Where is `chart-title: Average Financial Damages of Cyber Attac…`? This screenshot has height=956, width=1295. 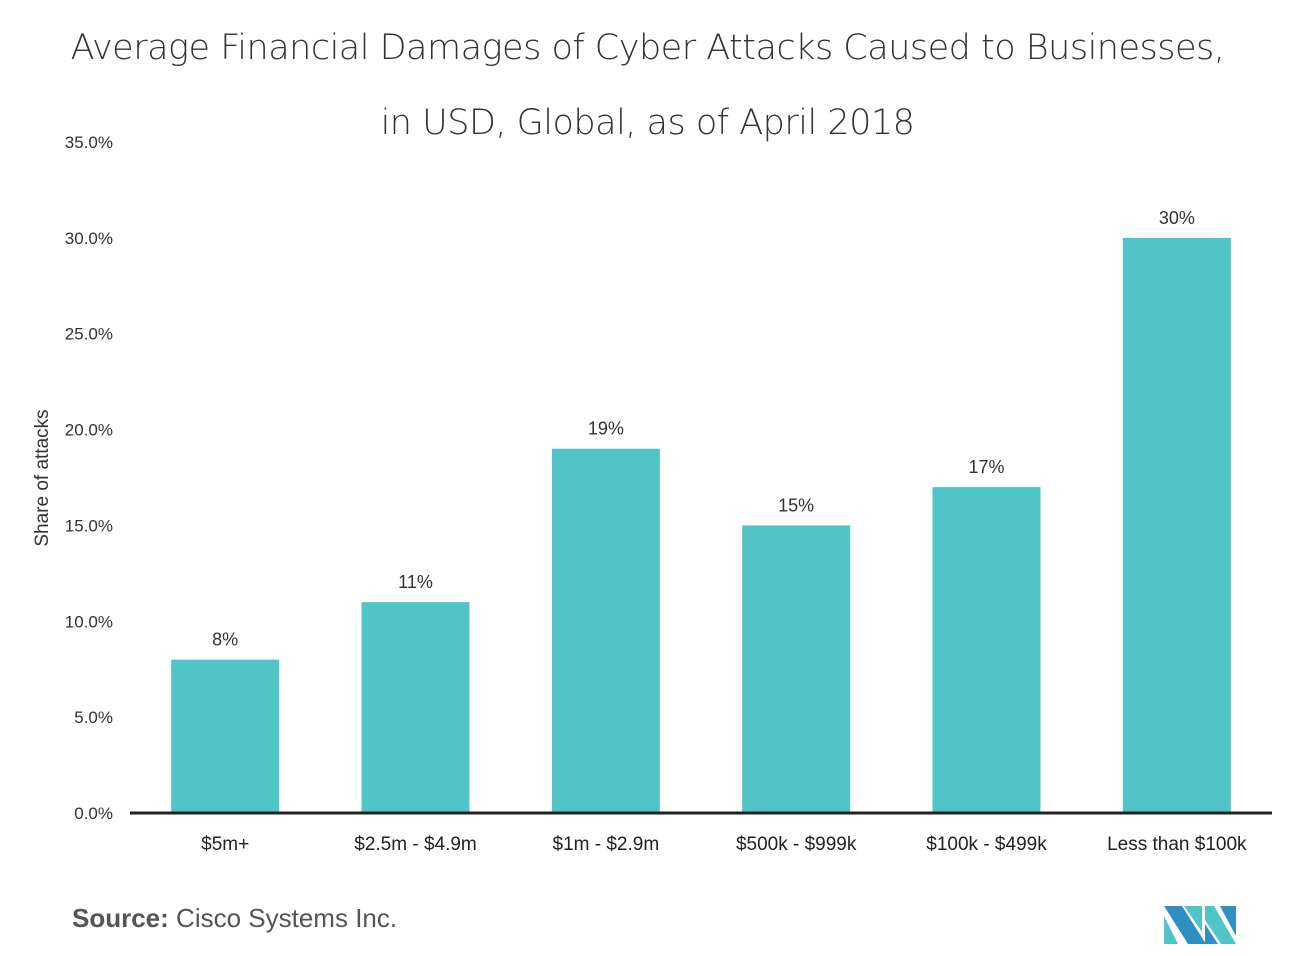
chart-title: Average Financial Damages of Cyber Attac… is located at coordinates (647, 48).